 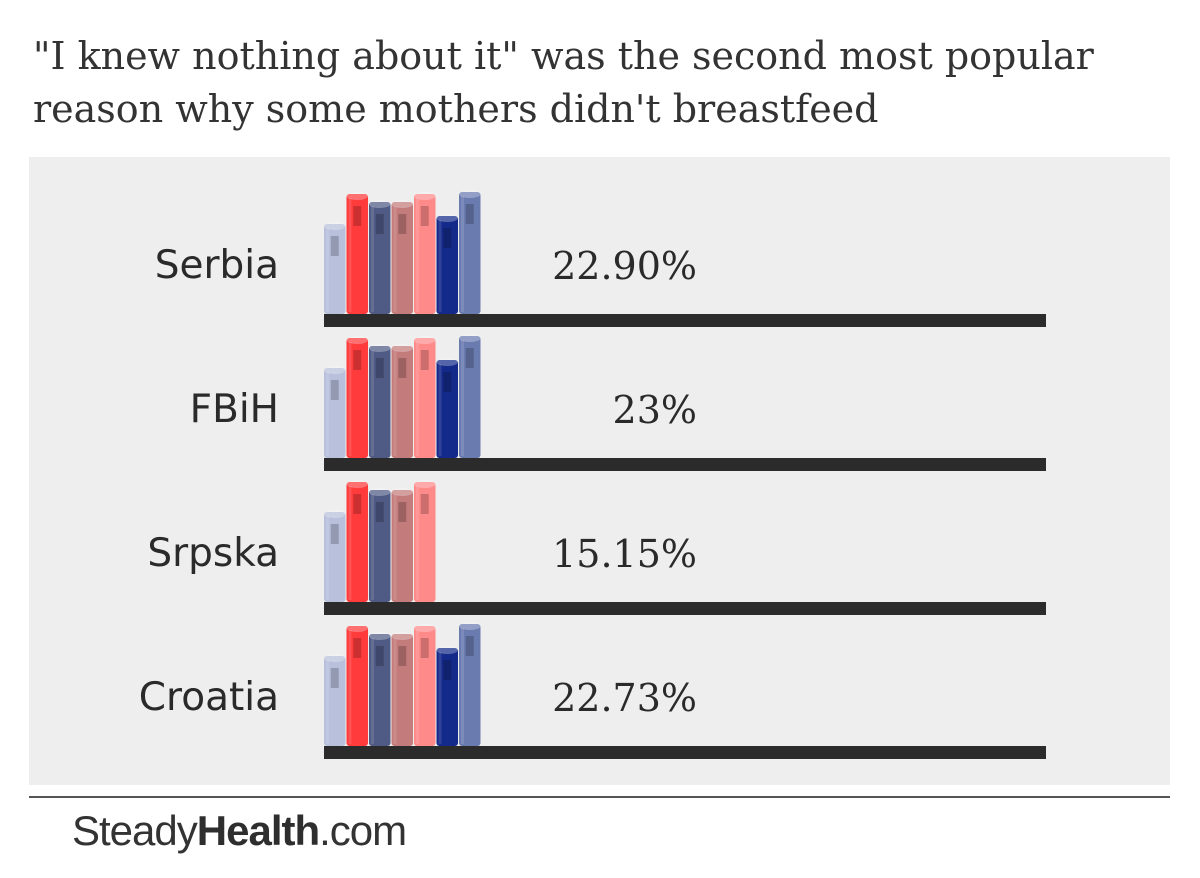 What do you see at coordinates (599, 797) in the screenshot?
I see `footer-divider` at bounding box center [599, 797].